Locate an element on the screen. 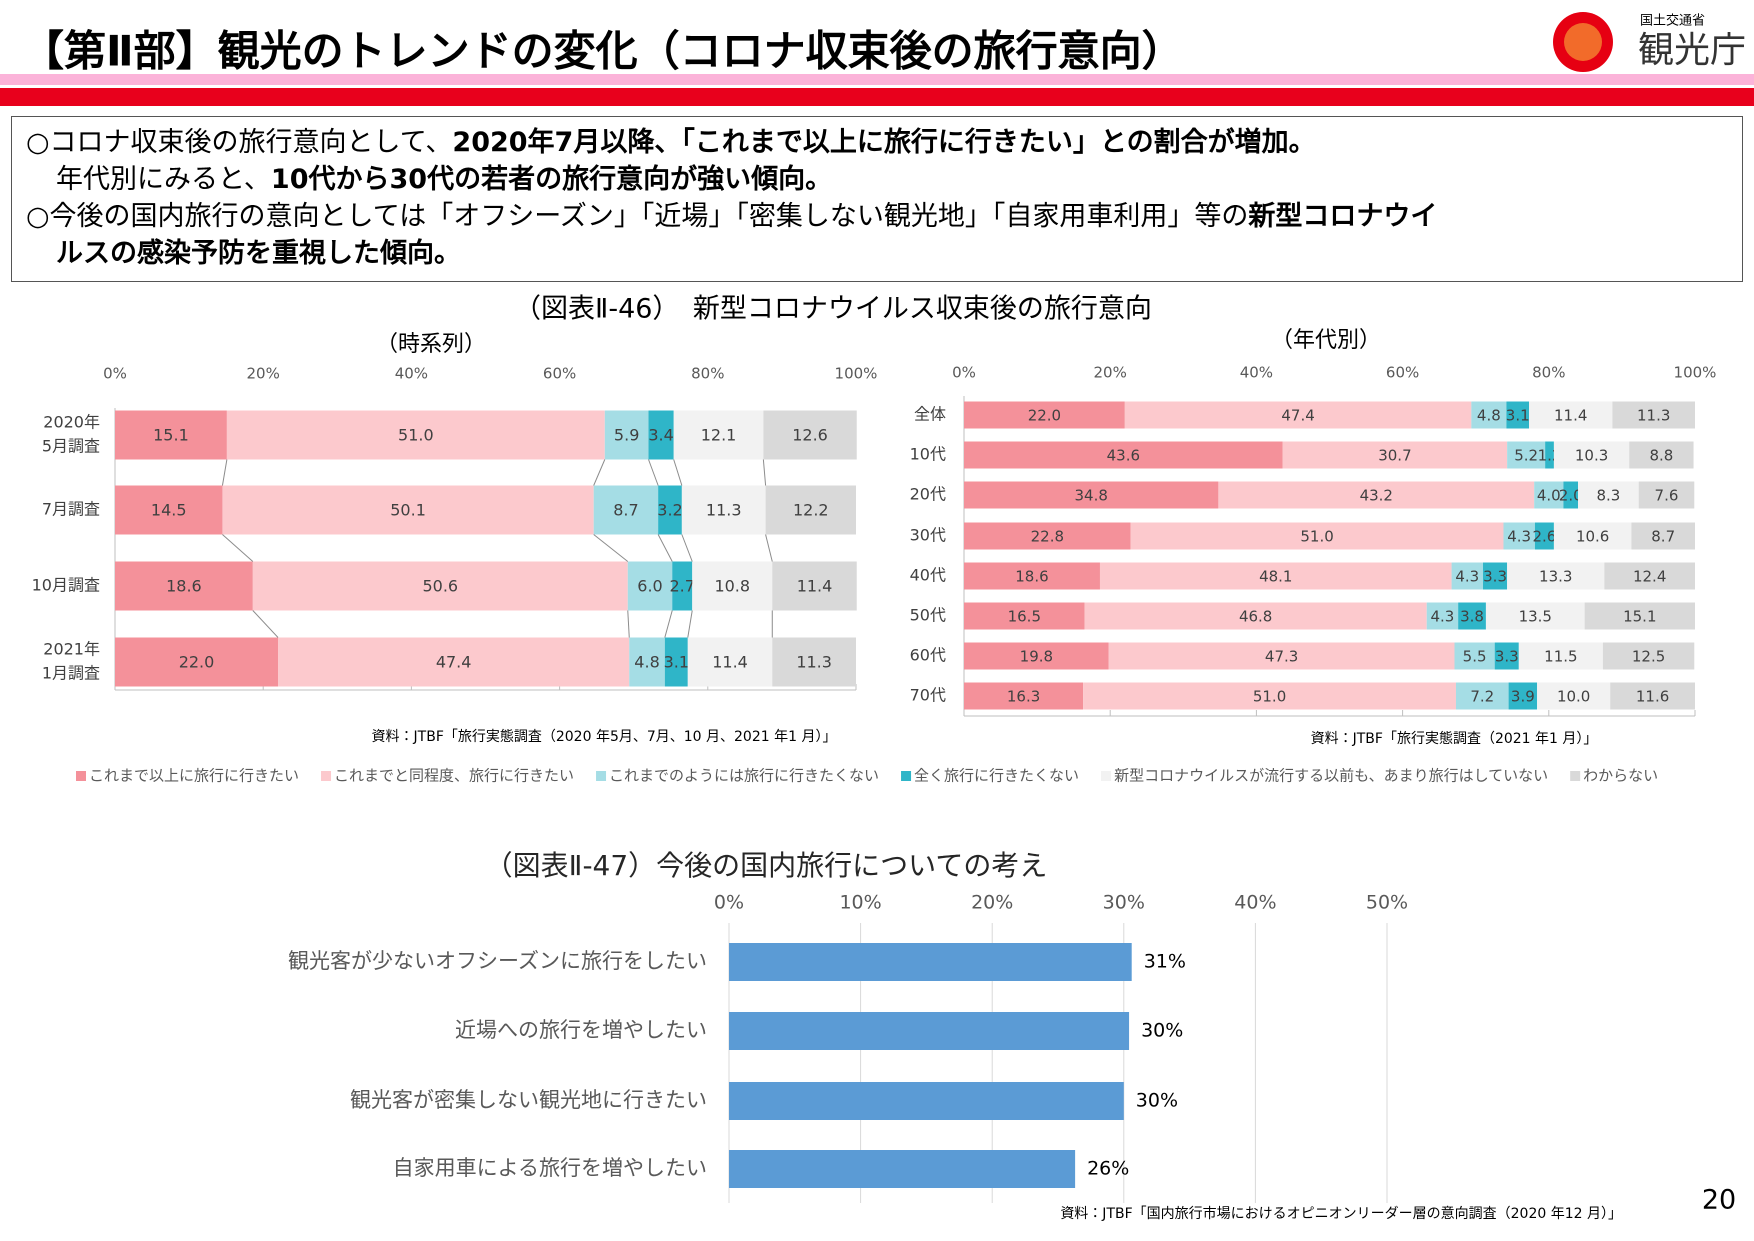 This screenshot has height=1241, width=1754. data-label: 3.8 is located at coordinates (1472, 617).